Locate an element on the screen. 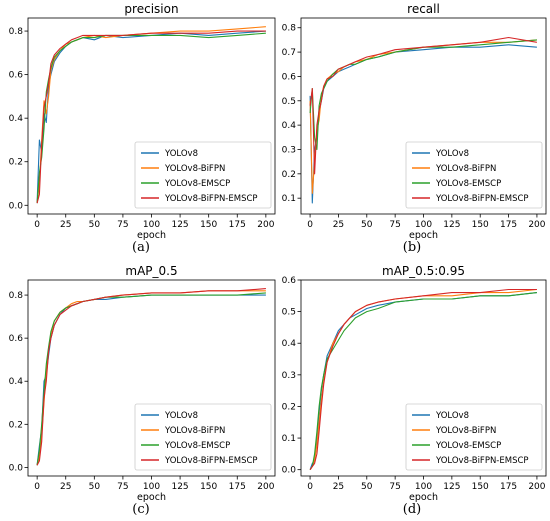 The image size is (550, 521). caption-b: (b) is located at coordinates (412, 247).